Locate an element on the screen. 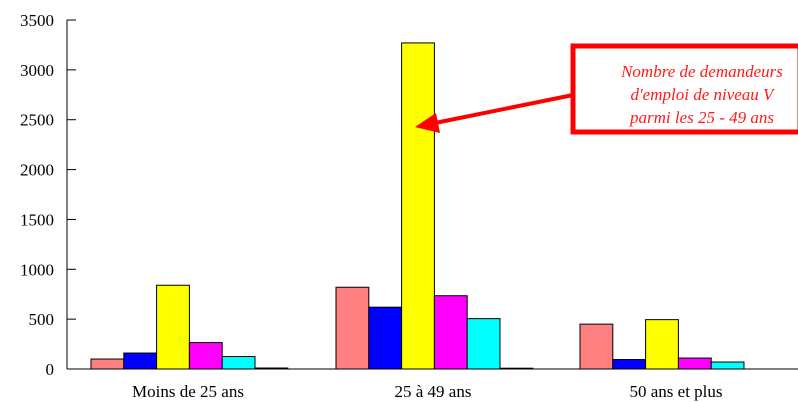 This screenshot has height=402, width=798. y-tick-label: 500 is located at coordinates (42, 319).